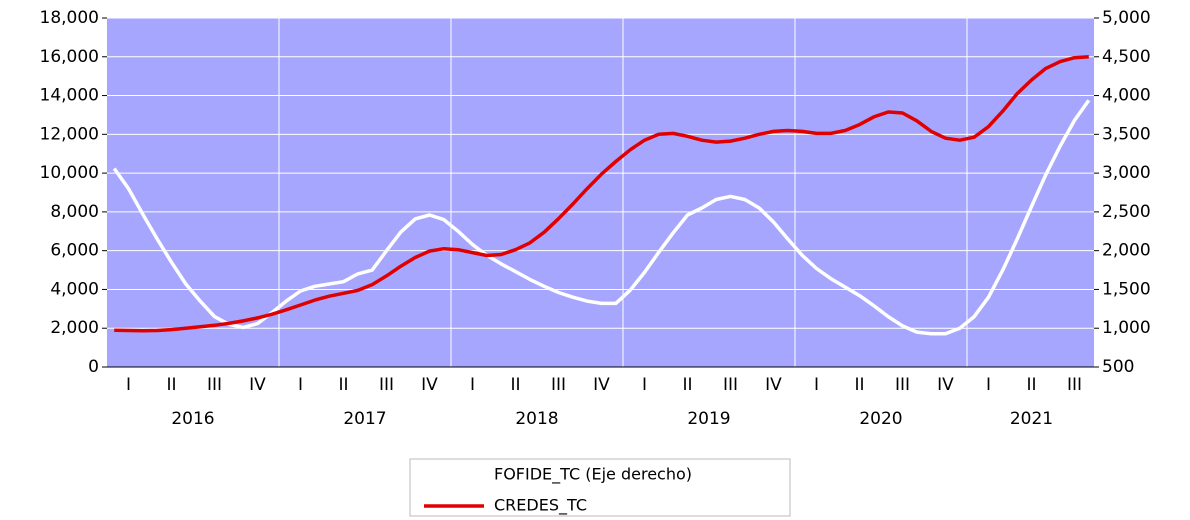 Image resolution: width=1190 pixels, height=520 pixels. Describe the element at coordinates (880, 419) in the screenshot. I see `year-label: 2020` at that location.